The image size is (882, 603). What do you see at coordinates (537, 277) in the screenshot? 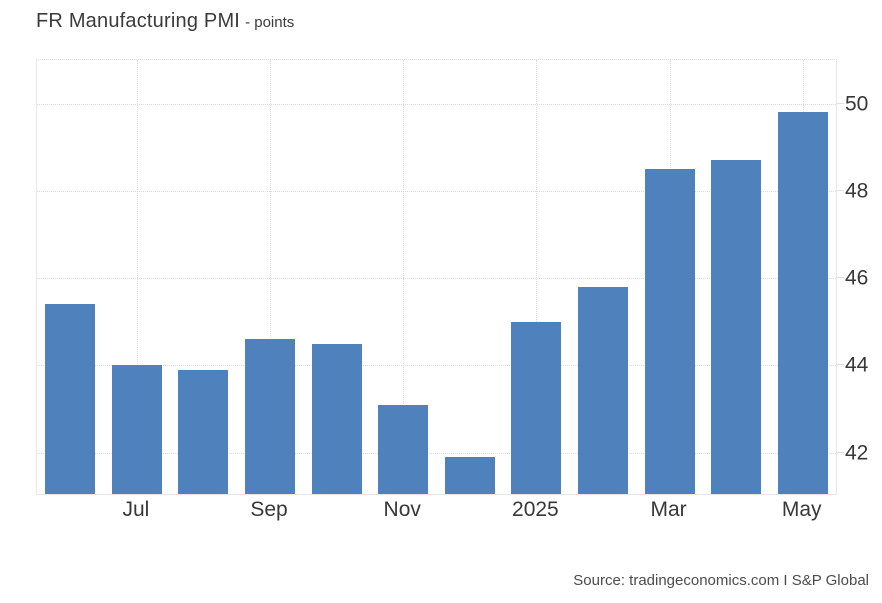
I see `gridline-x-2025` at bounding box center [537, 277].